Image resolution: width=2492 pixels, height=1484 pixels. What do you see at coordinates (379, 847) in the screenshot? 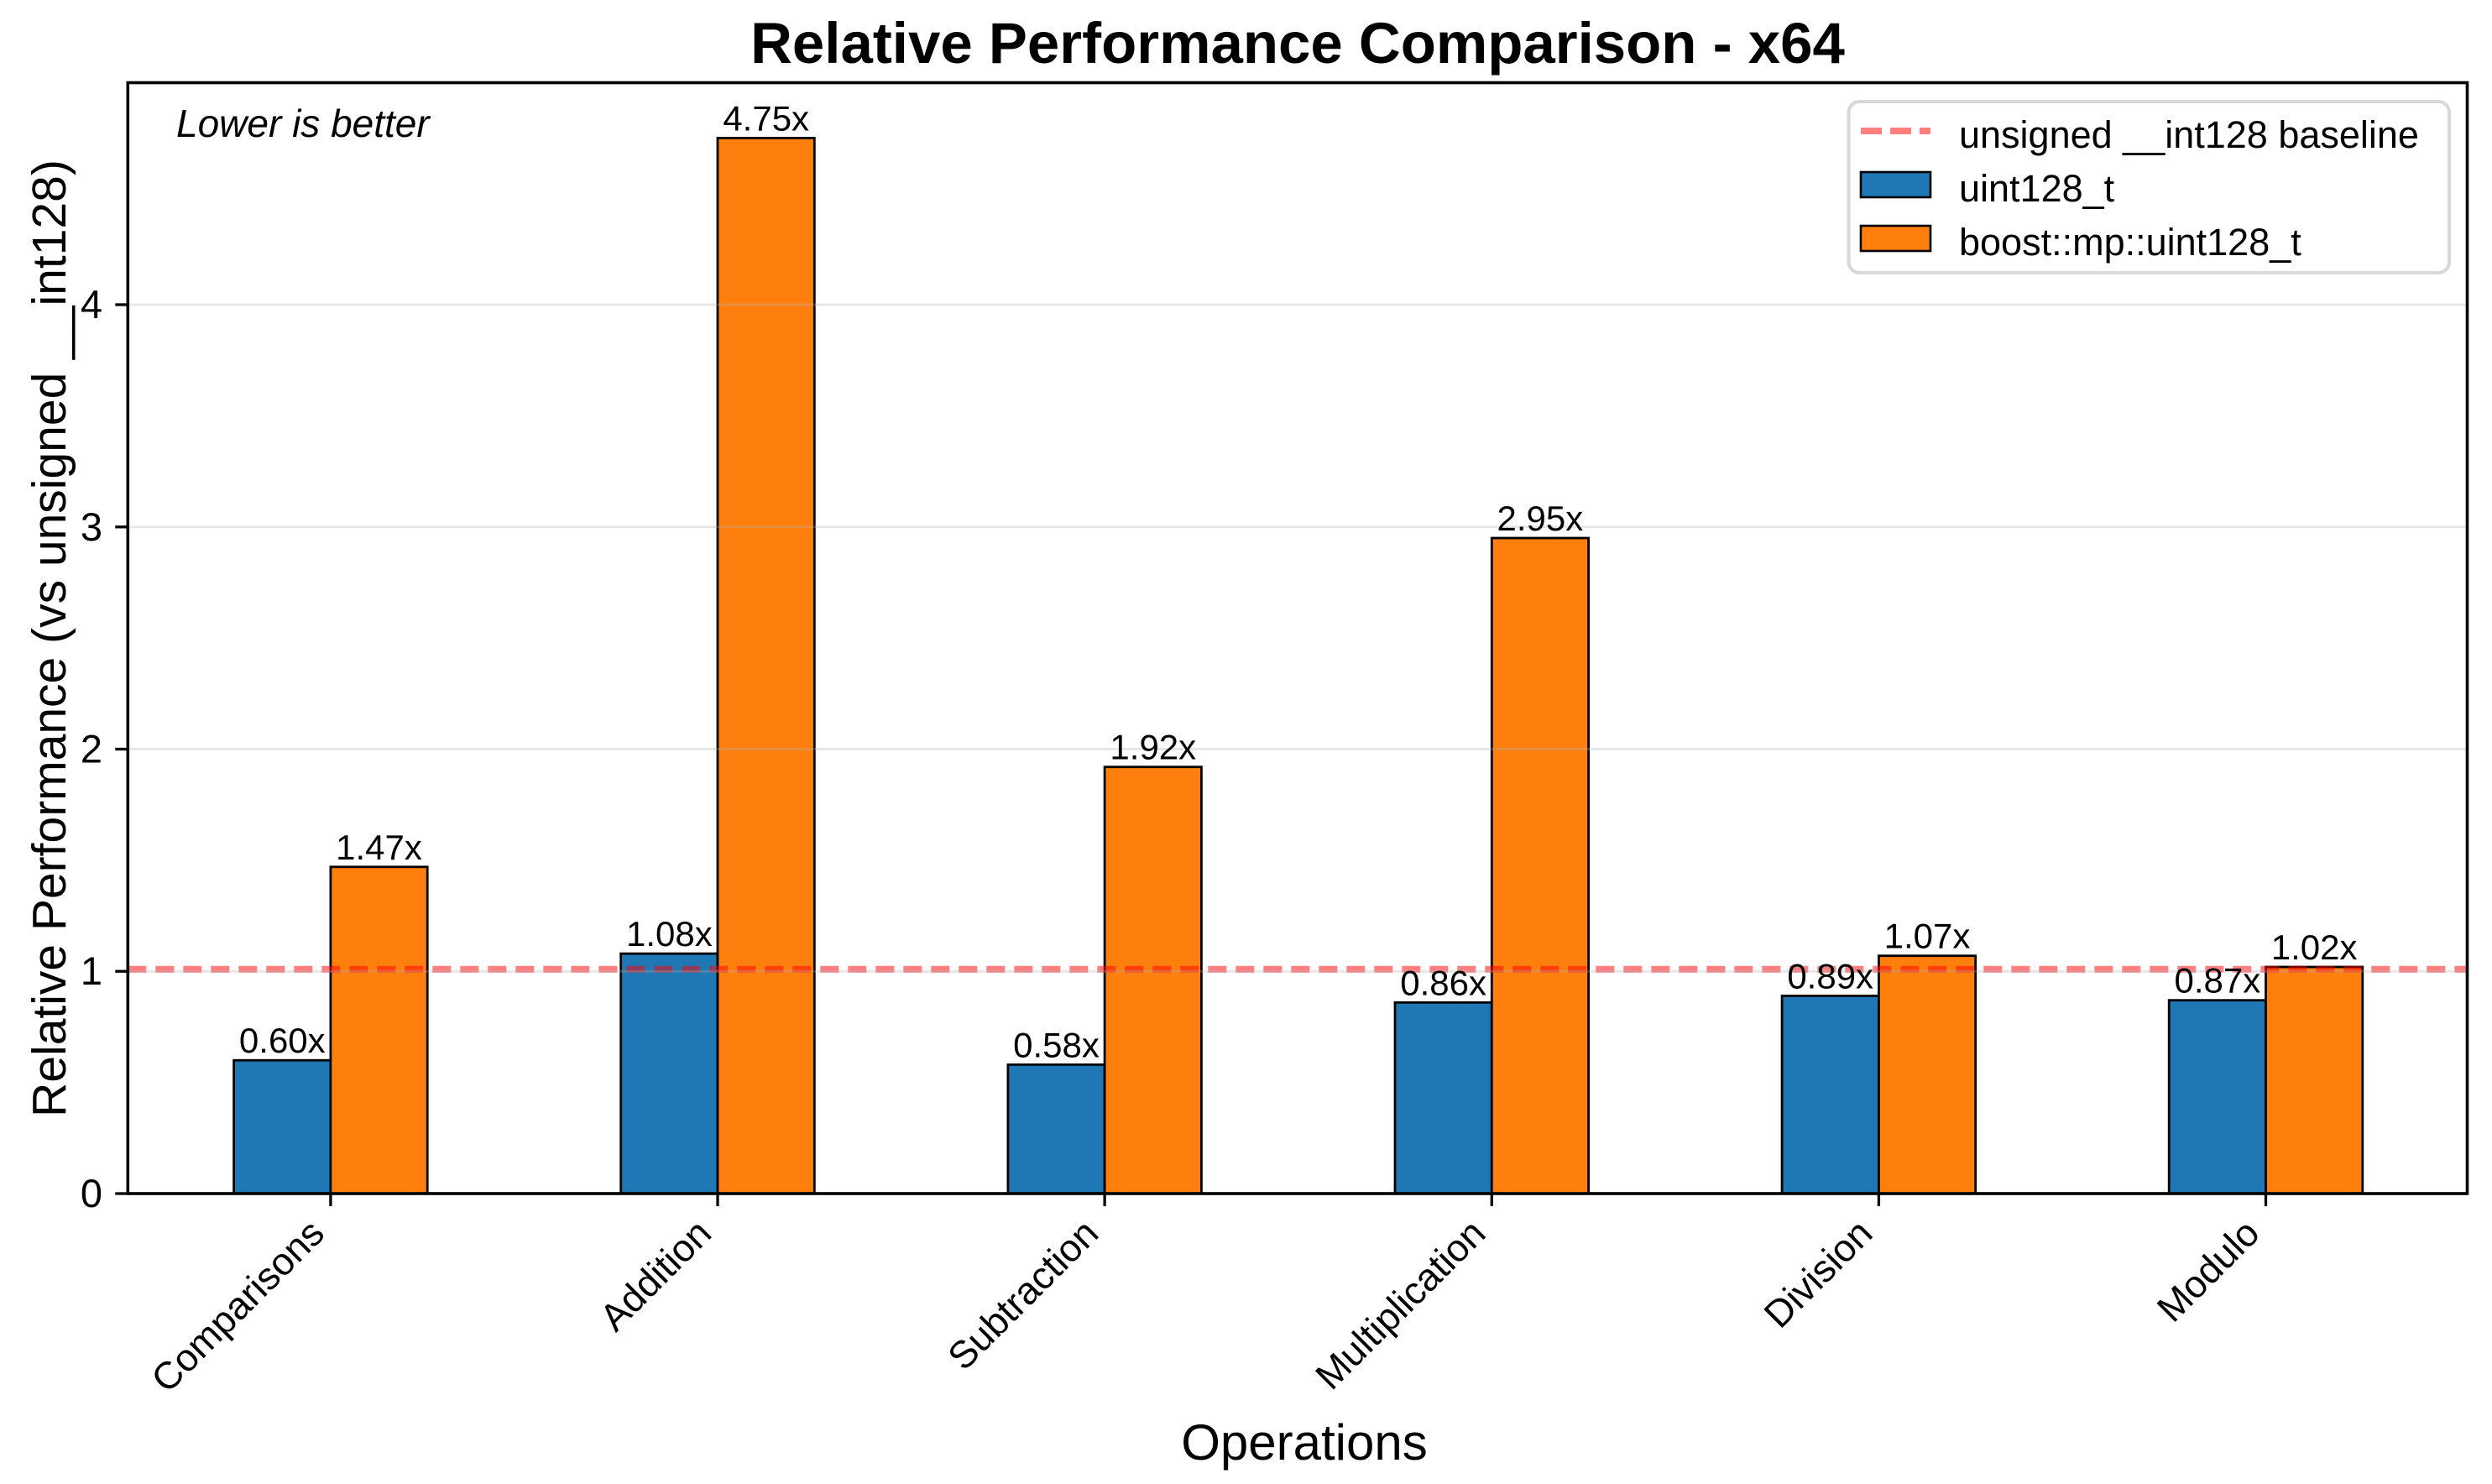
I see `svg-text: 1.47x` at bounding box center [379, 847].